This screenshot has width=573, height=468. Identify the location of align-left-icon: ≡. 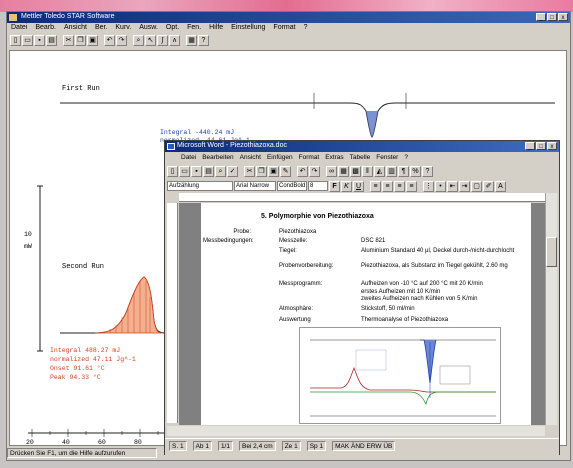
(375, 186).